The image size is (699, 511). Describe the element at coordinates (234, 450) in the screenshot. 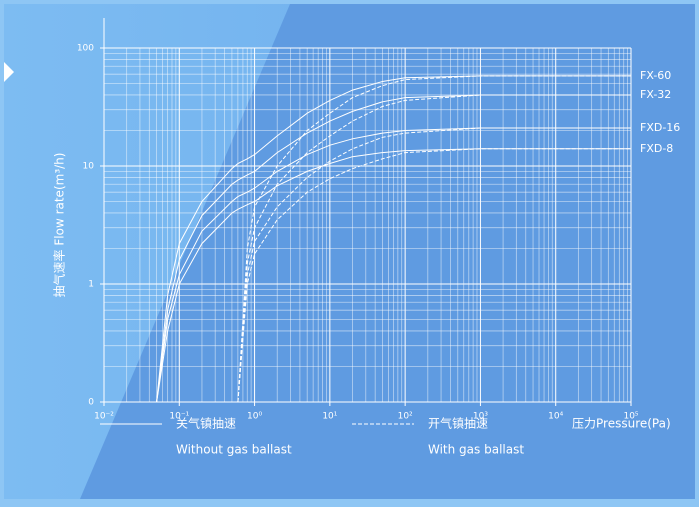

I see `legend-sublabel: Without gas ballast` at that location.